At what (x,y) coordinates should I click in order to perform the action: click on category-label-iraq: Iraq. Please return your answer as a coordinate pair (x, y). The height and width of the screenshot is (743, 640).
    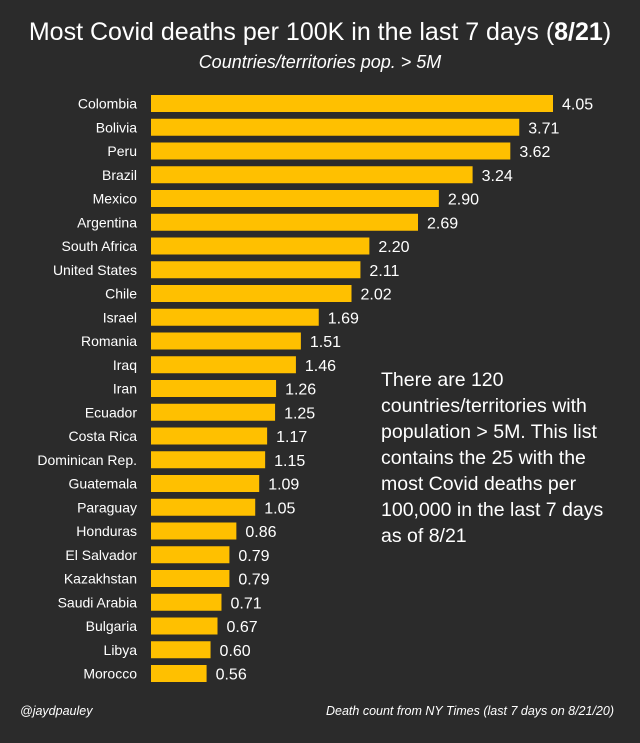
    Looking at the image, I should click on (125, 365).